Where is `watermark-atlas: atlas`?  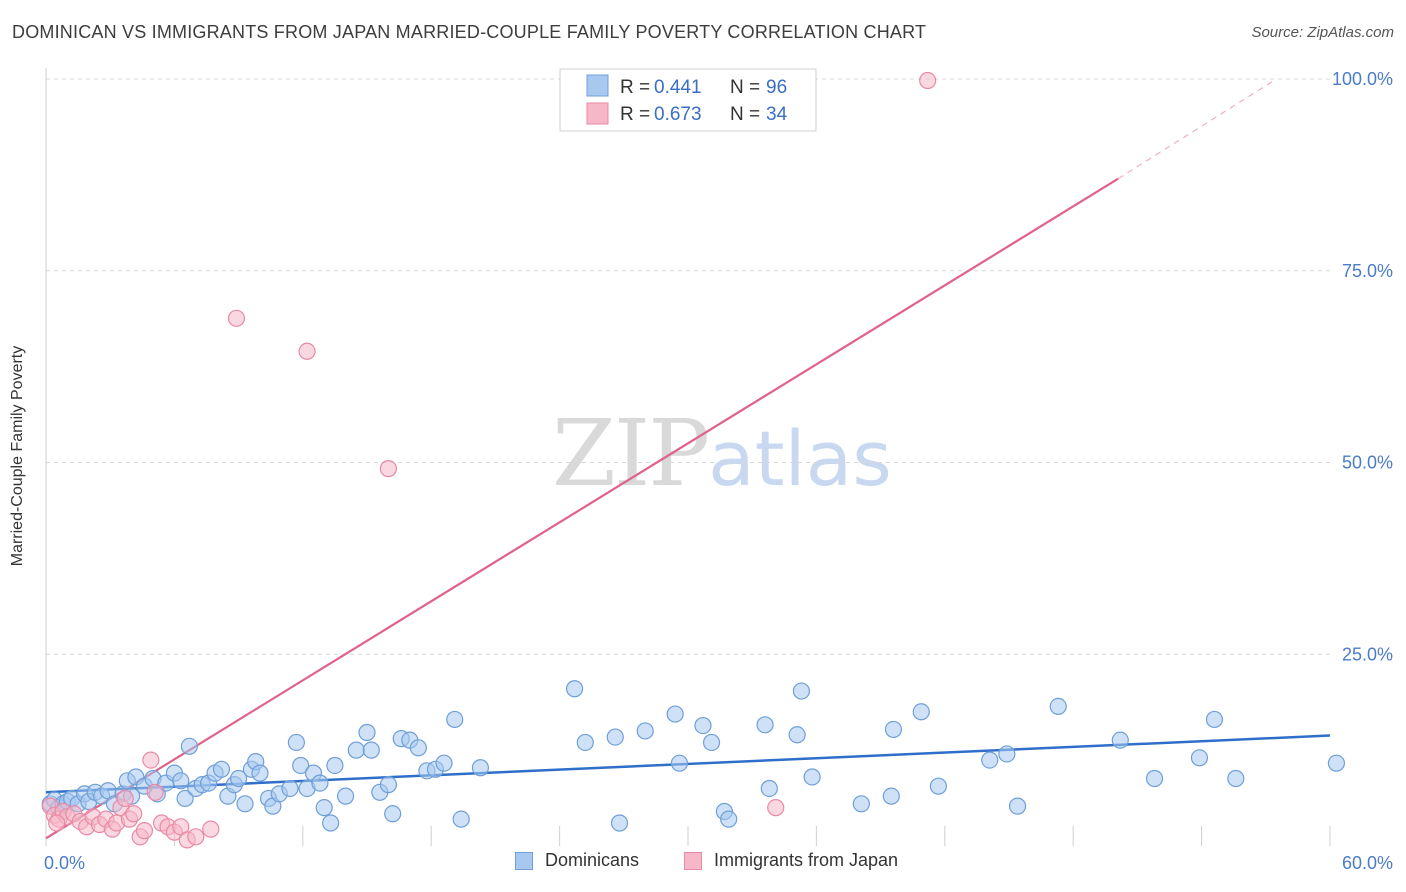
watermark-atlas: atlas is located at coordinates (800, 458).